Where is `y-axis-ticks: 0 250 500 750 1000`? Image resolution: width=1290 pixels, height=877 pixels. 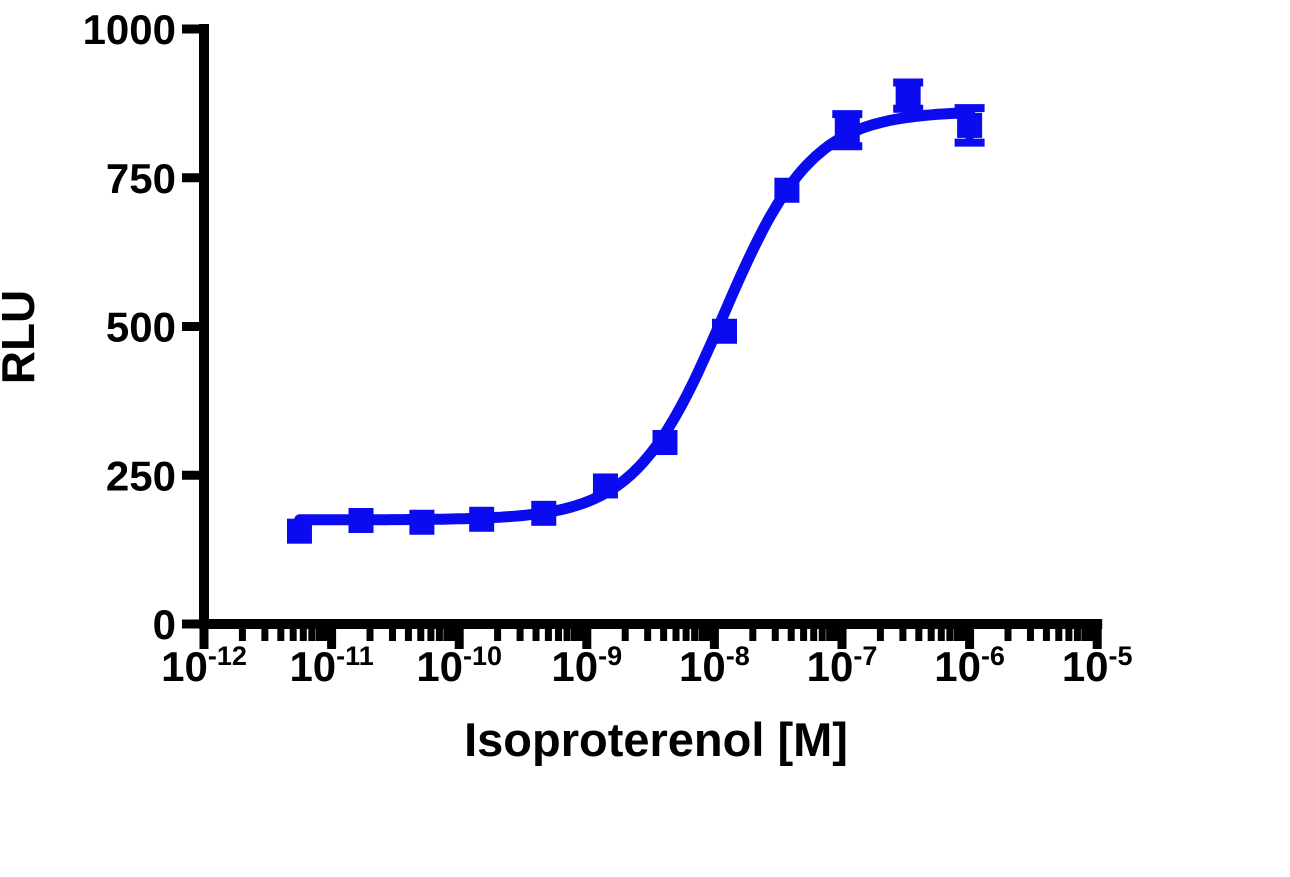 y-axis-ticks: 0 250 500 750 1000 is located at coordinates (144, 327).